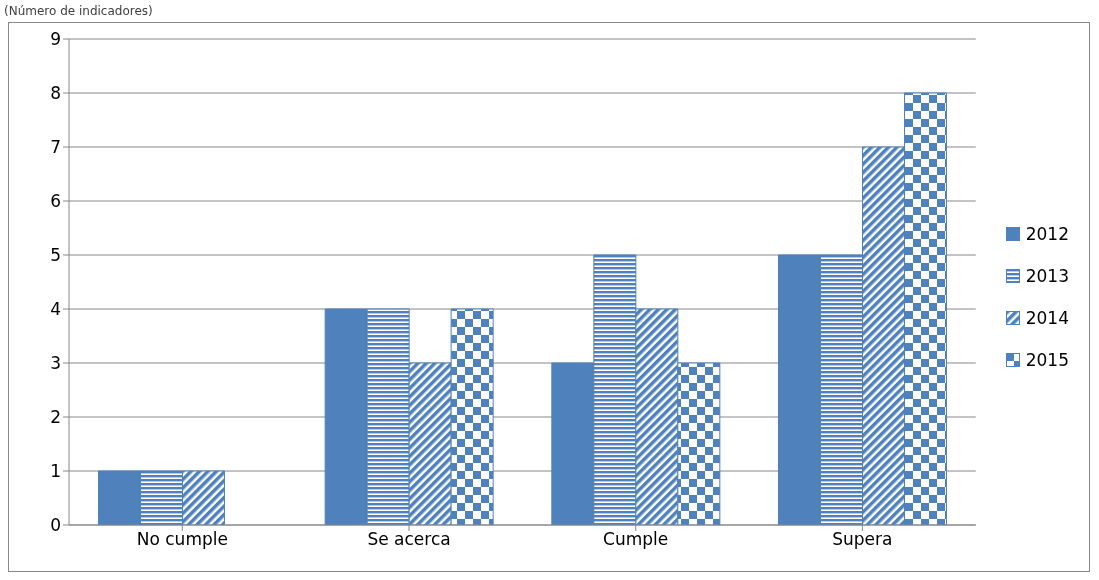 This screenshot has width=1099, height=580. I want to click on legend-label: 2014, so click(1047, 318).